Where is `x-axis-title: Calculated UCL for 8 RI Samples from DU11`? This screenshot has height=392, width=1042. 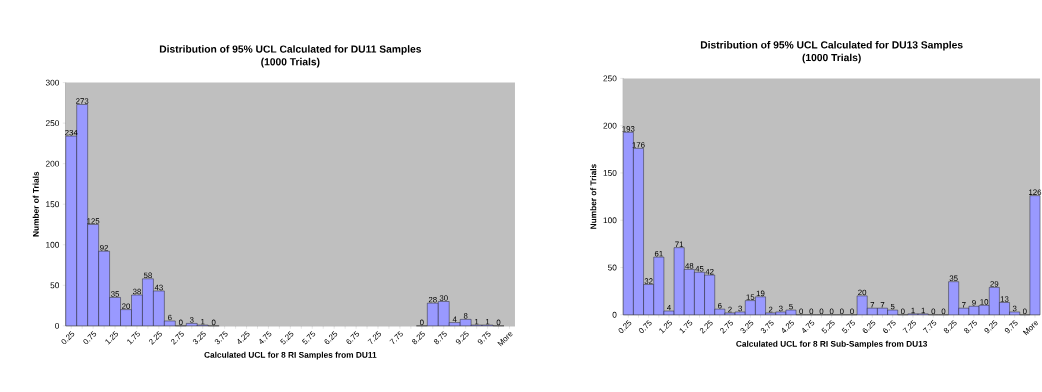 x-axis-title: Calculated UCL for 8 RI Samples from DU11 is located at coordinates (290, 355).